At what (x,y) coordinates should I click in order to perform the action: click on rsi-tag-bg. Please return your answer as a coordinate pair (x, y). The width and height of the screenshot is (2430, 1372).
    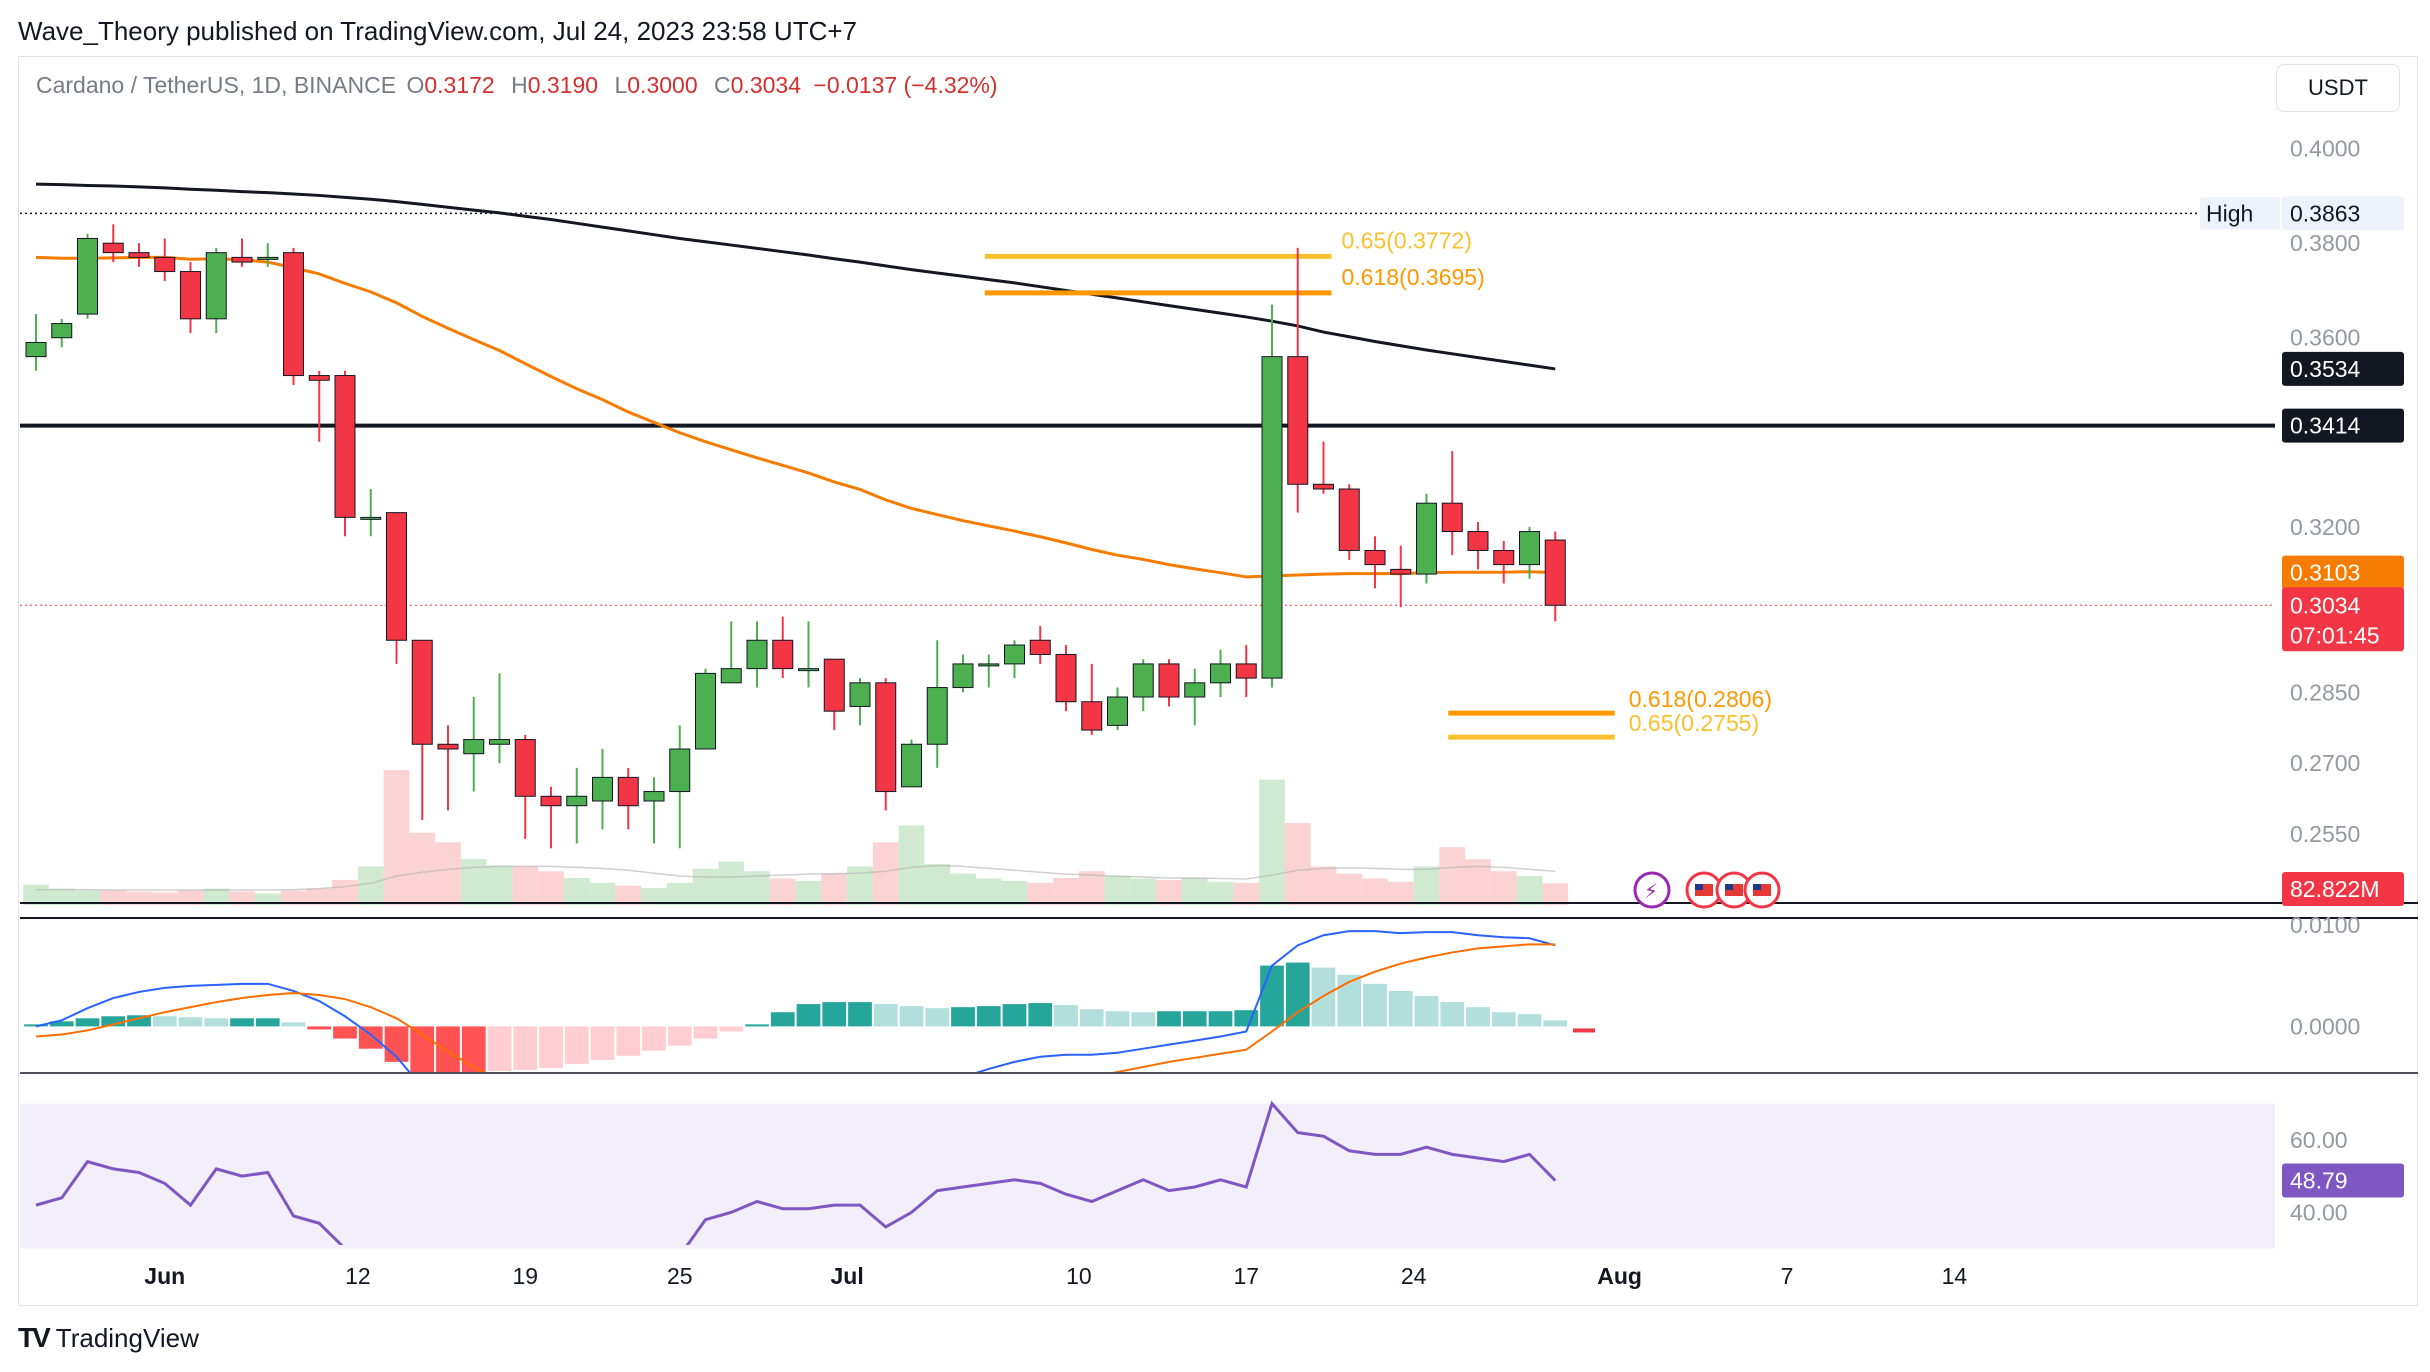
    Looking at the image, I should click on (2343, 1180).